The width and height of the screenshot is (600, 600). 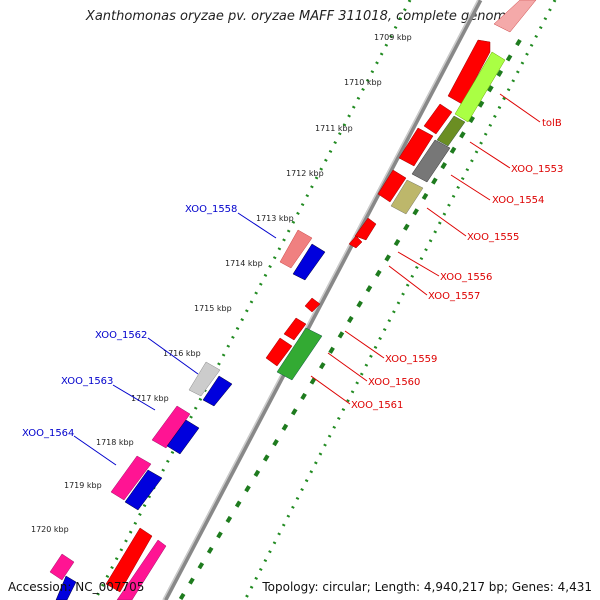 What do you see at coordinates (121, 335) in the screenshot?
I see `gene-label: XOO_1562` at bounding box center [121, 335].